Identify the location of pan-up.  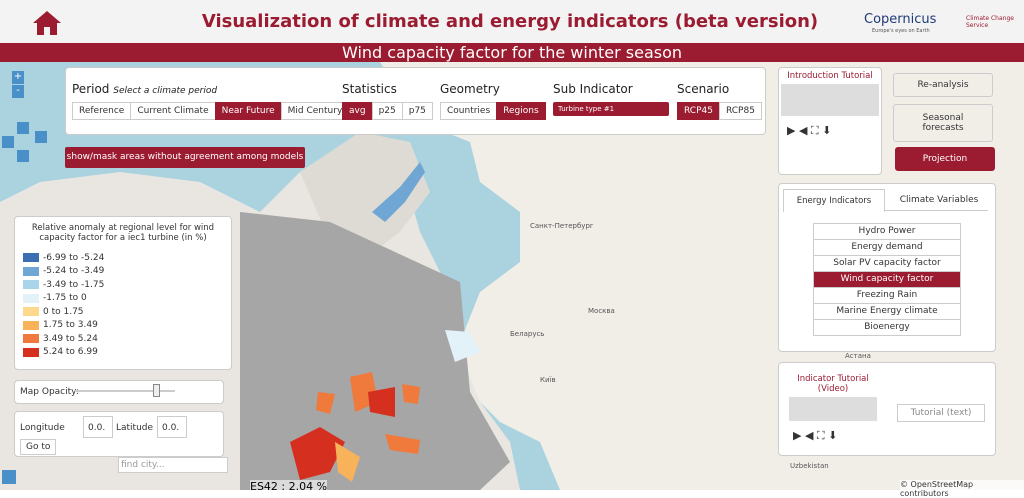
(23, 128).